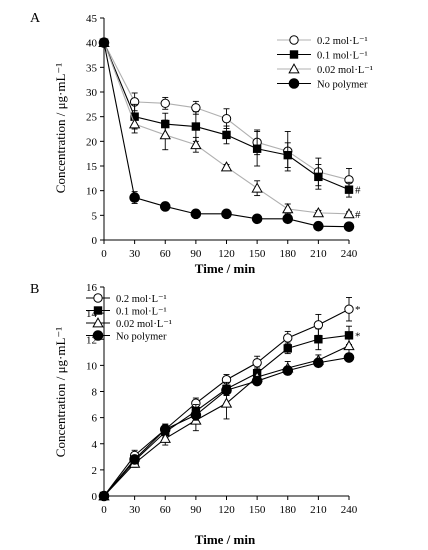 This screenshot has width=428, height=550. What do you see at coordinates (288, 254) in the screenshot?
I see `panel-a-x-tick-label: 180` at bounding box center [288, 254].